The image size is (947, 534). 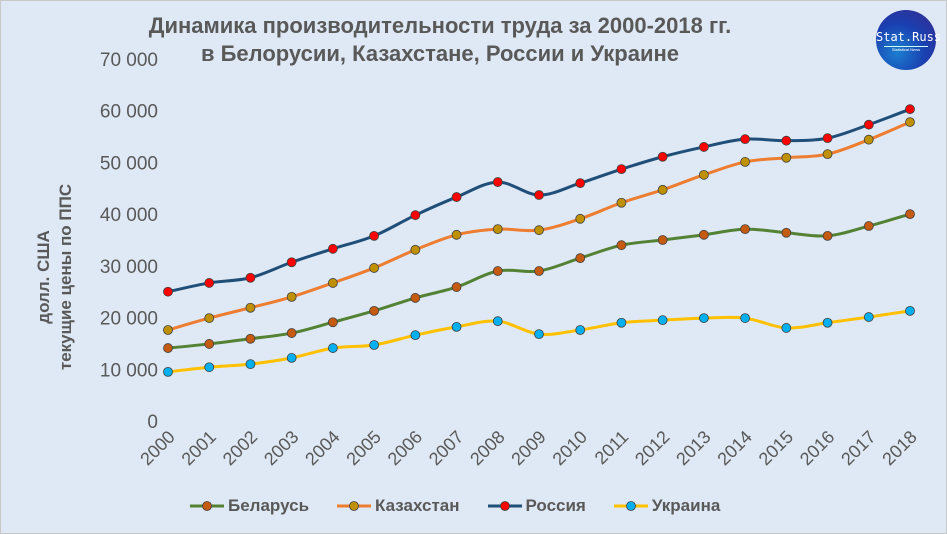 I want to click on legend: Беларусь Казахстан Россия Украина, so click(x=455, y=506).